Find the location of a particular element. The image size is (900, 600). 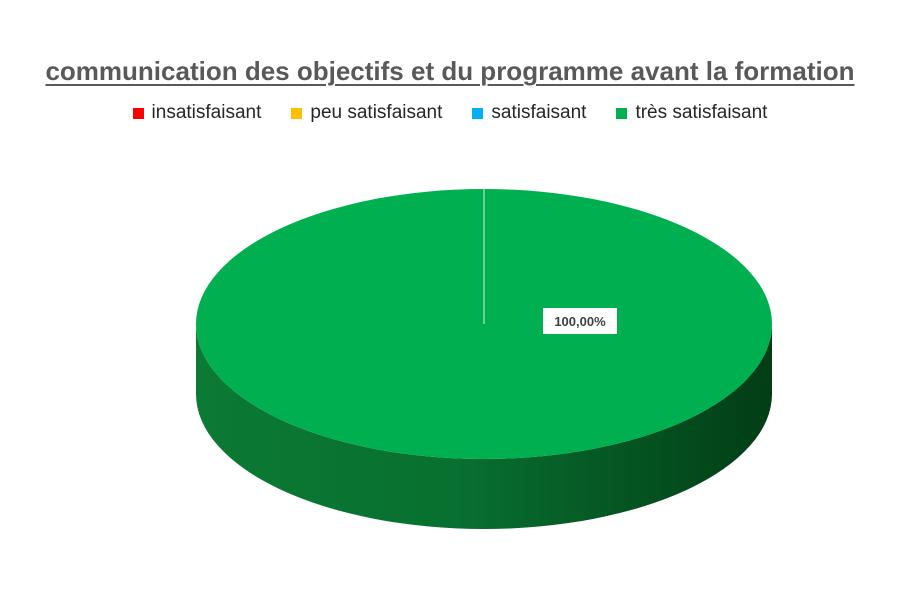

legend-item-insatisfaisant: insatisfaisant is located at coordinates (197, 113).